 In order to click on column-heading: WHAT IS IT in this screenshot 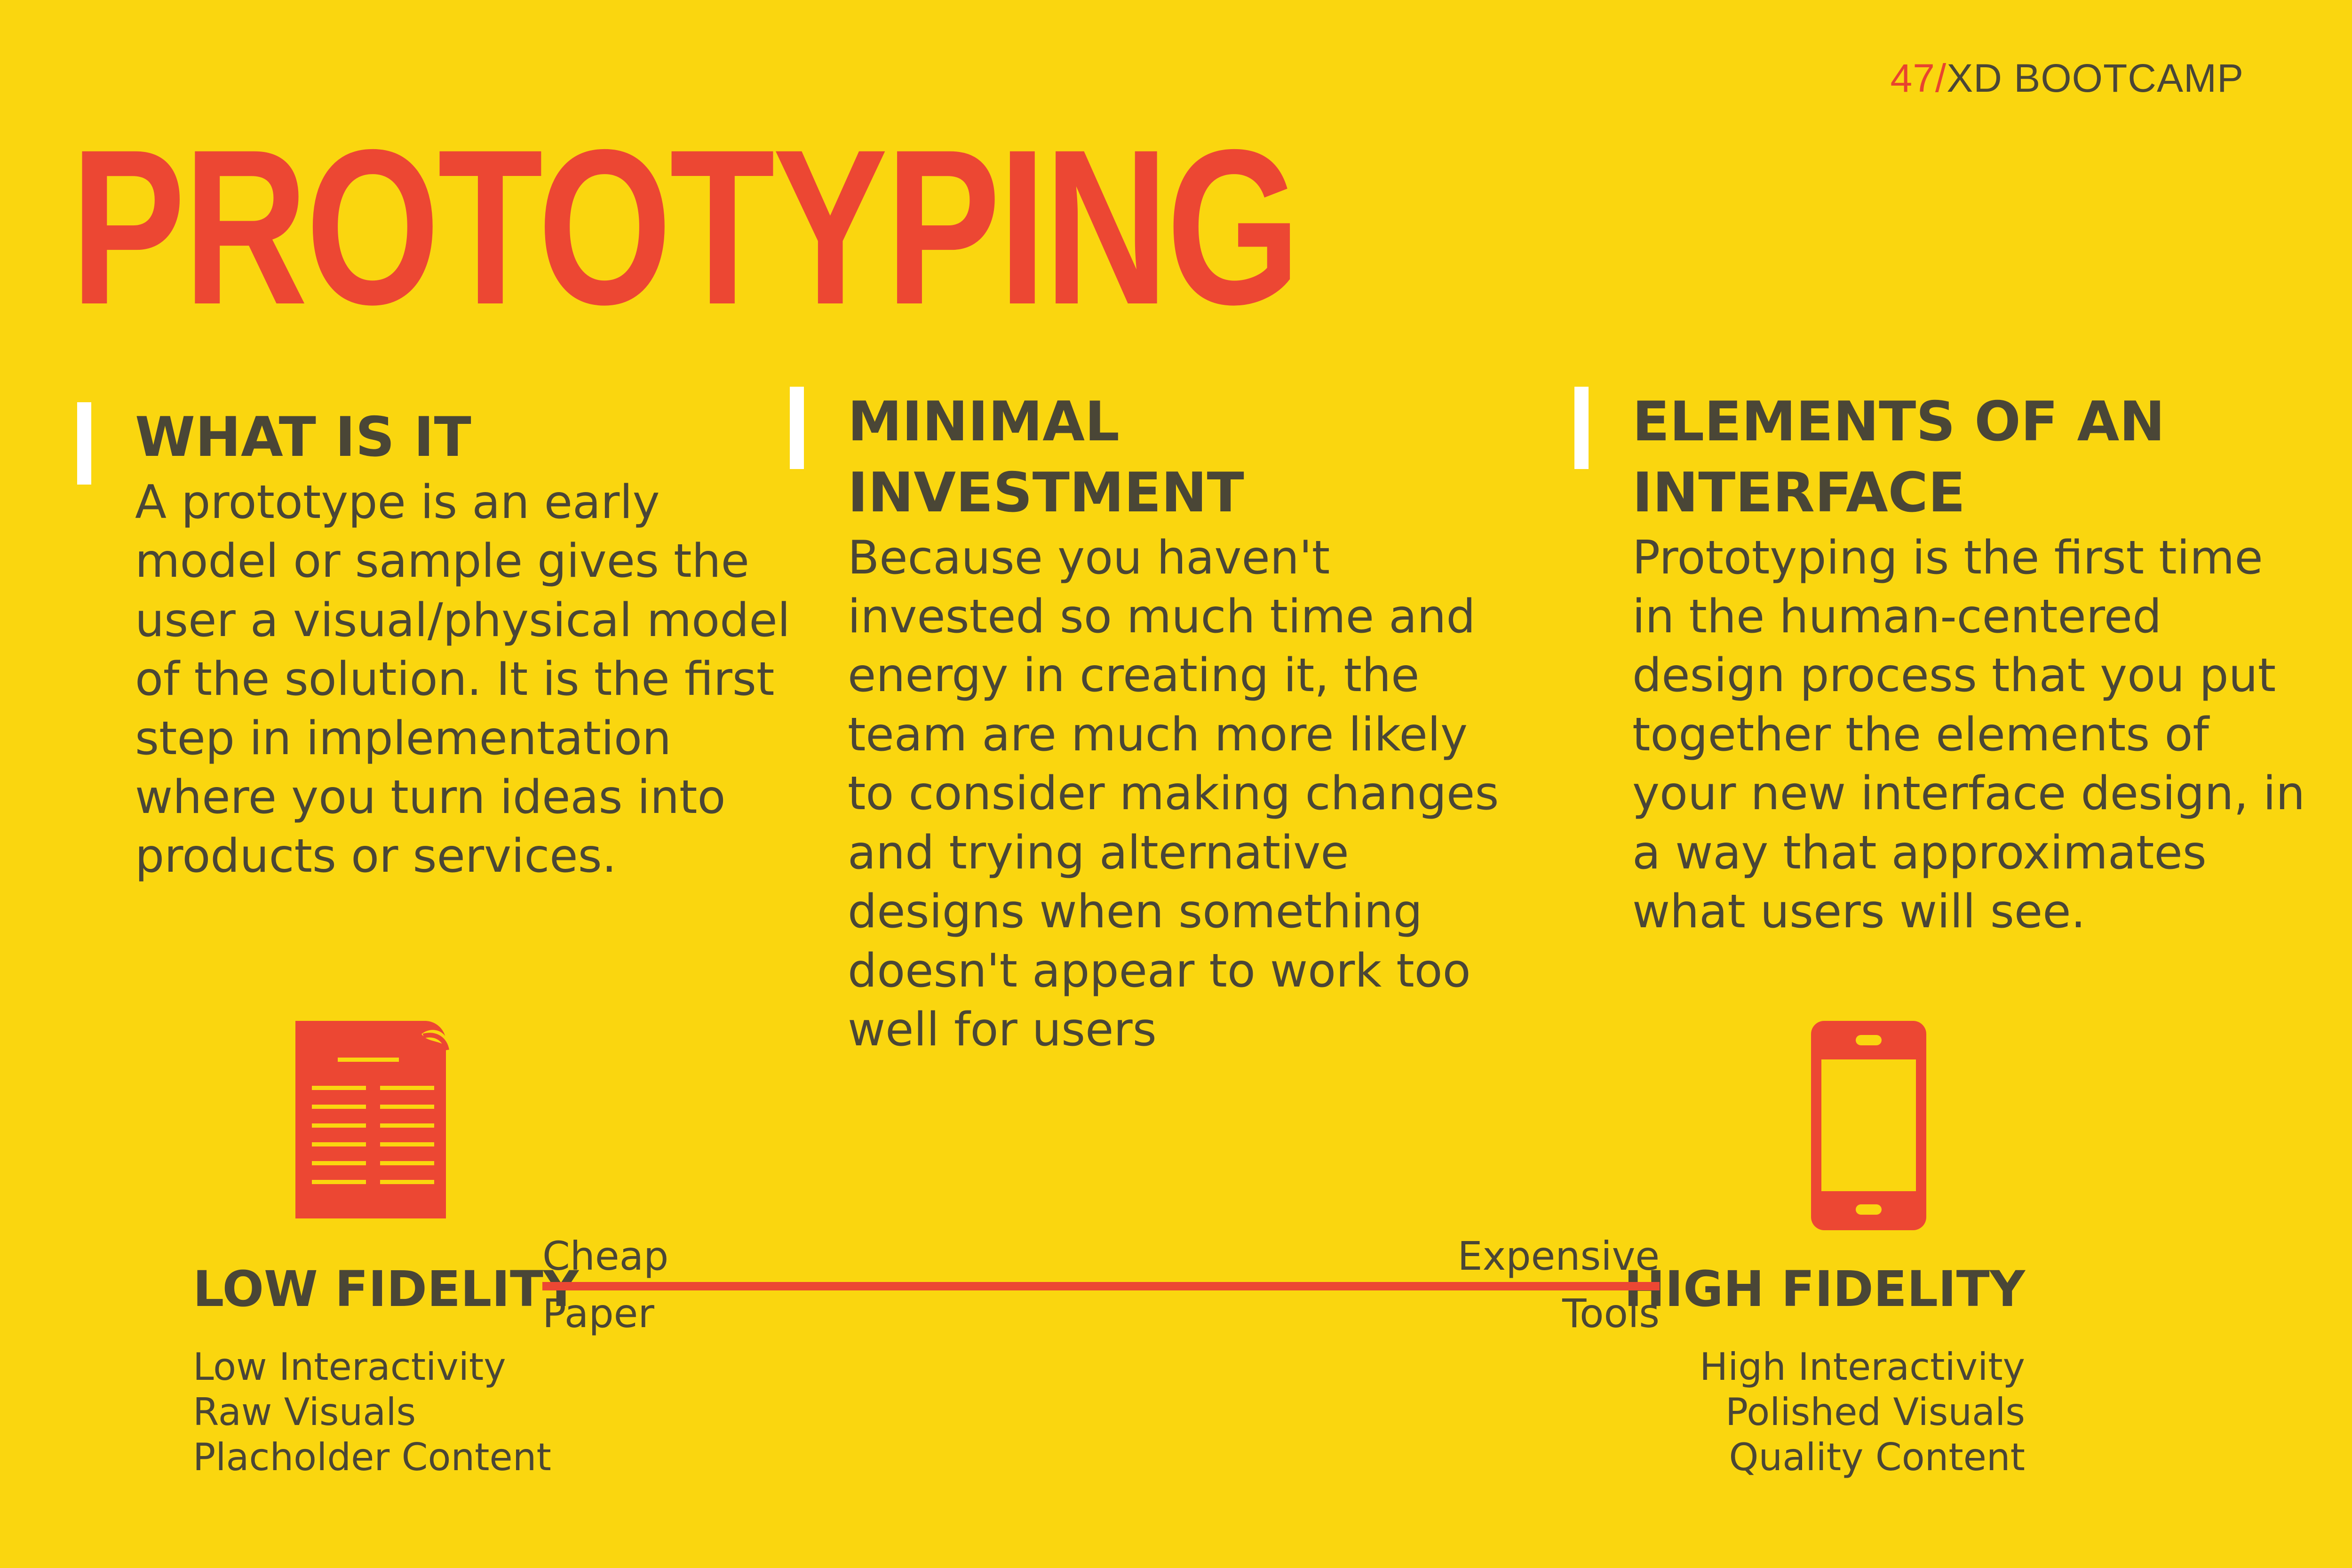, I will do `click(303, 437)`.